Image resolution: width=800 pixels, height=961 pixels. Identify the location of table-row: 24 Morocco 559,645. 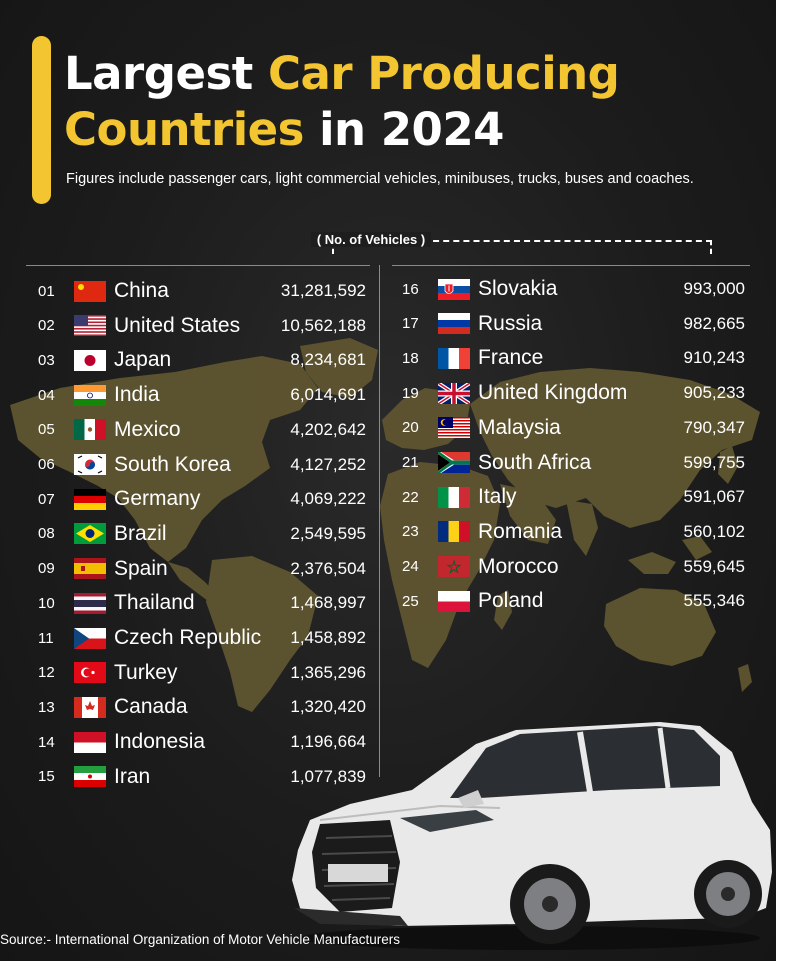
(573, 567).